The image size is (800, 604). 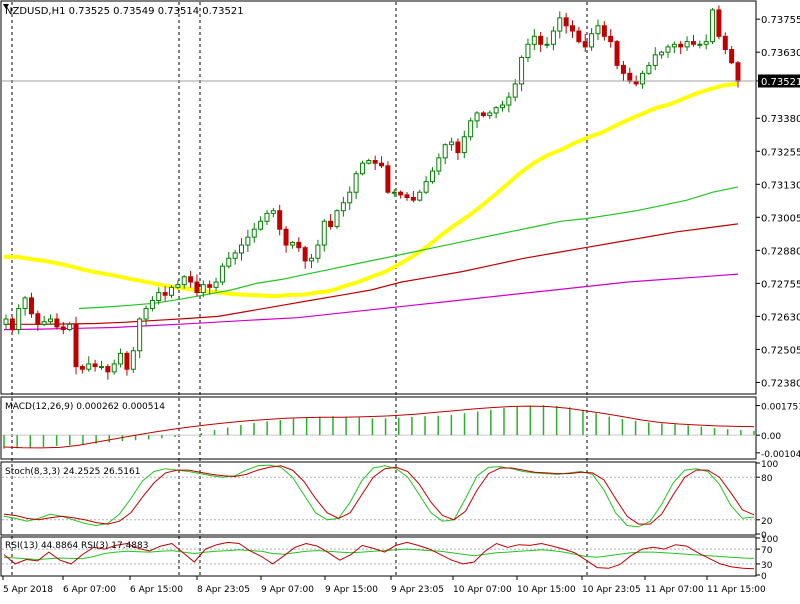 I want to click on current-price-box, so click(x=779, y=81).